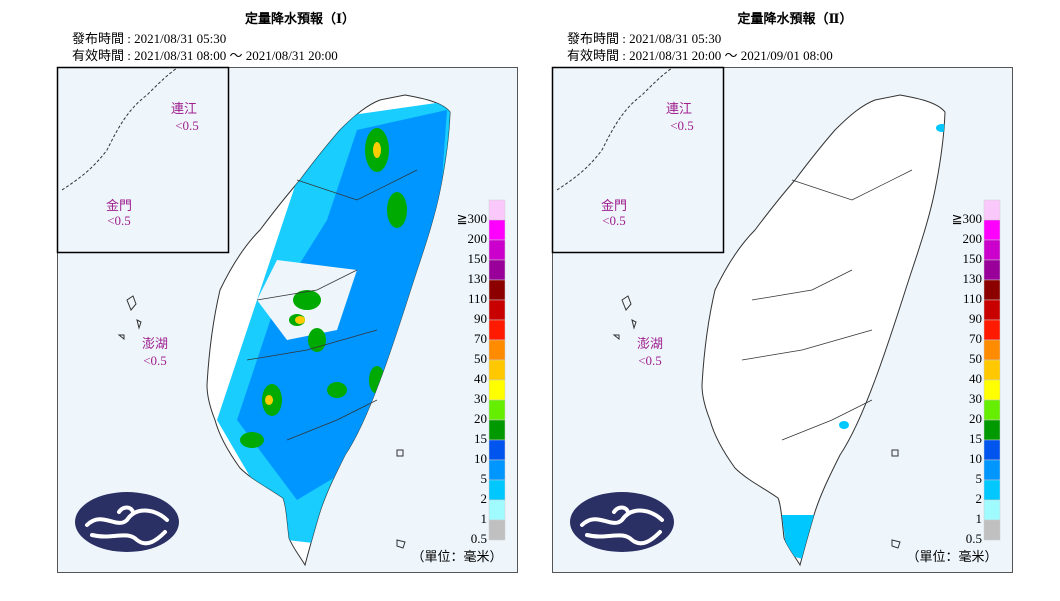 The width and height of the screenshot is (1060, 601). Describe the element at coordinates (184, 108) in the screenshot. I see `place-name: 連江` at that location.